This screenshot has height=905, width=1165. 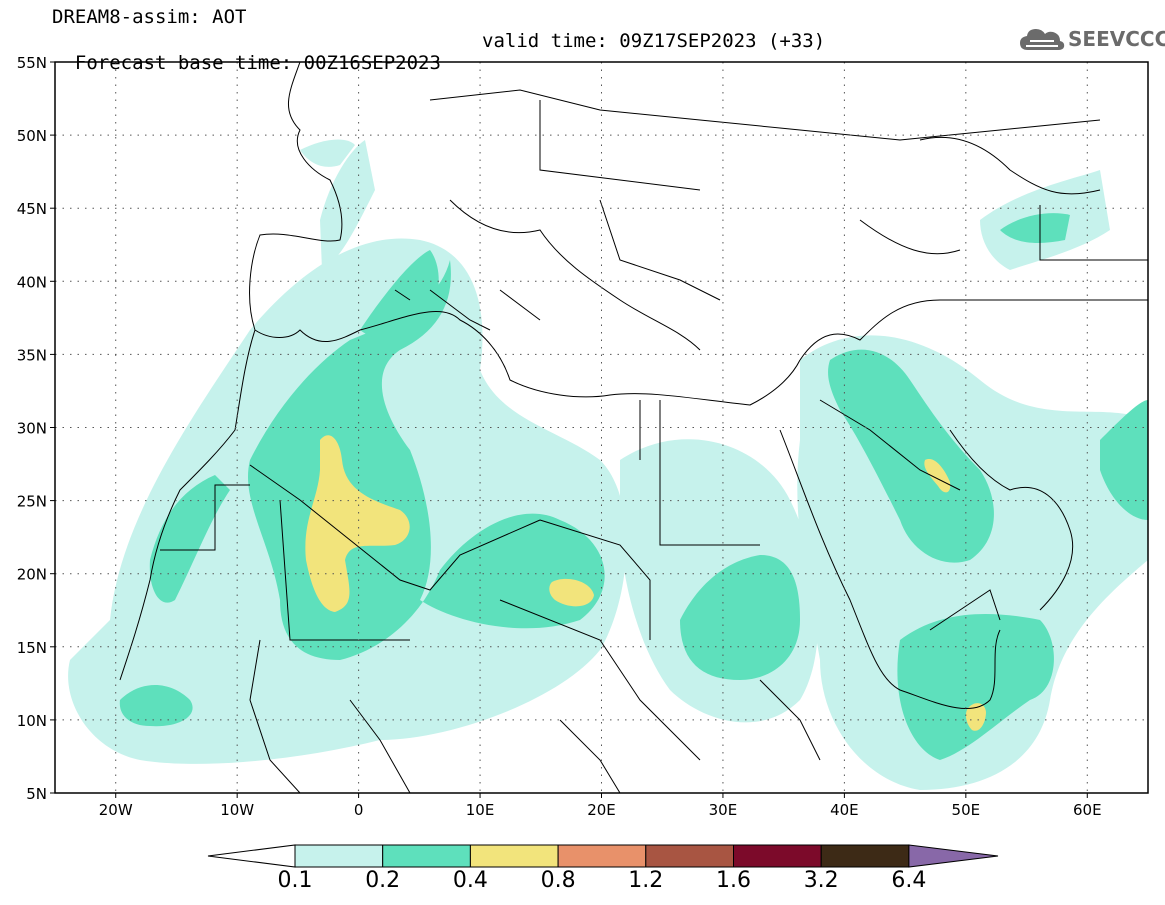 What do you see at coordinates (470, 880) in the screenshot?
I see `colorbar-label: 0.4` at bounding box center [470, 880].